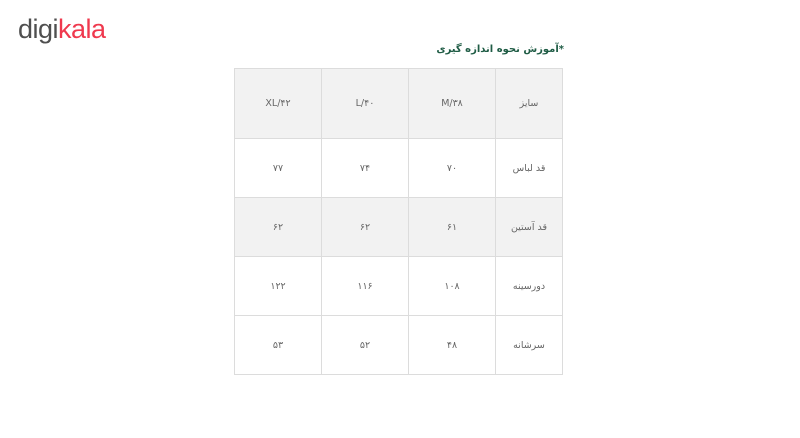 Image resolution: width=800 pixels, height=438 pixels. I want to click on table-cell: ۷۴, so click(365, 168).